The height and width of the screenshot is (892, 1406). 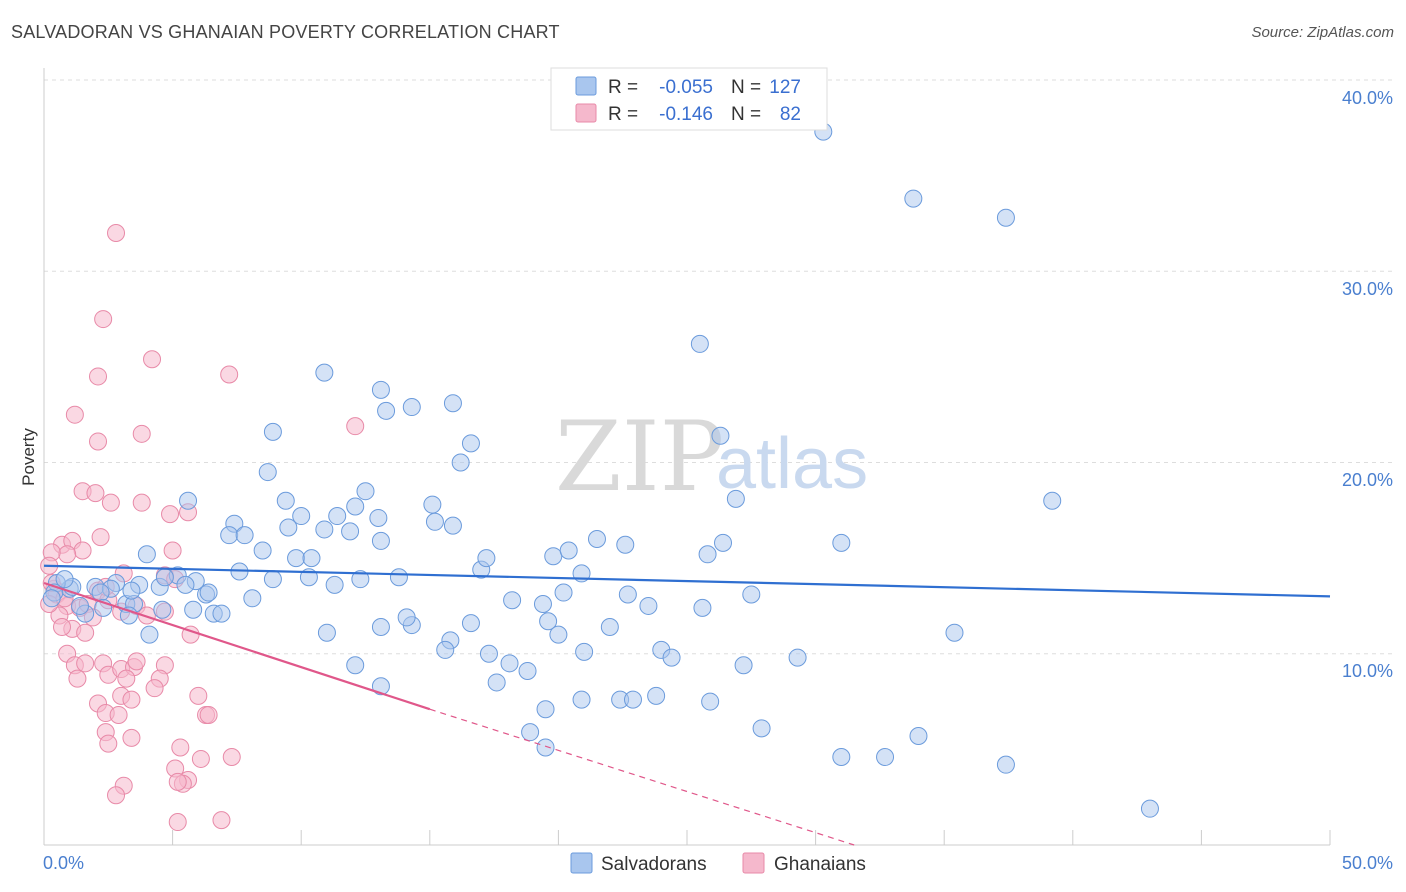 I want to click on legend-swatch-ghanaians, so click(x=753, y=863).